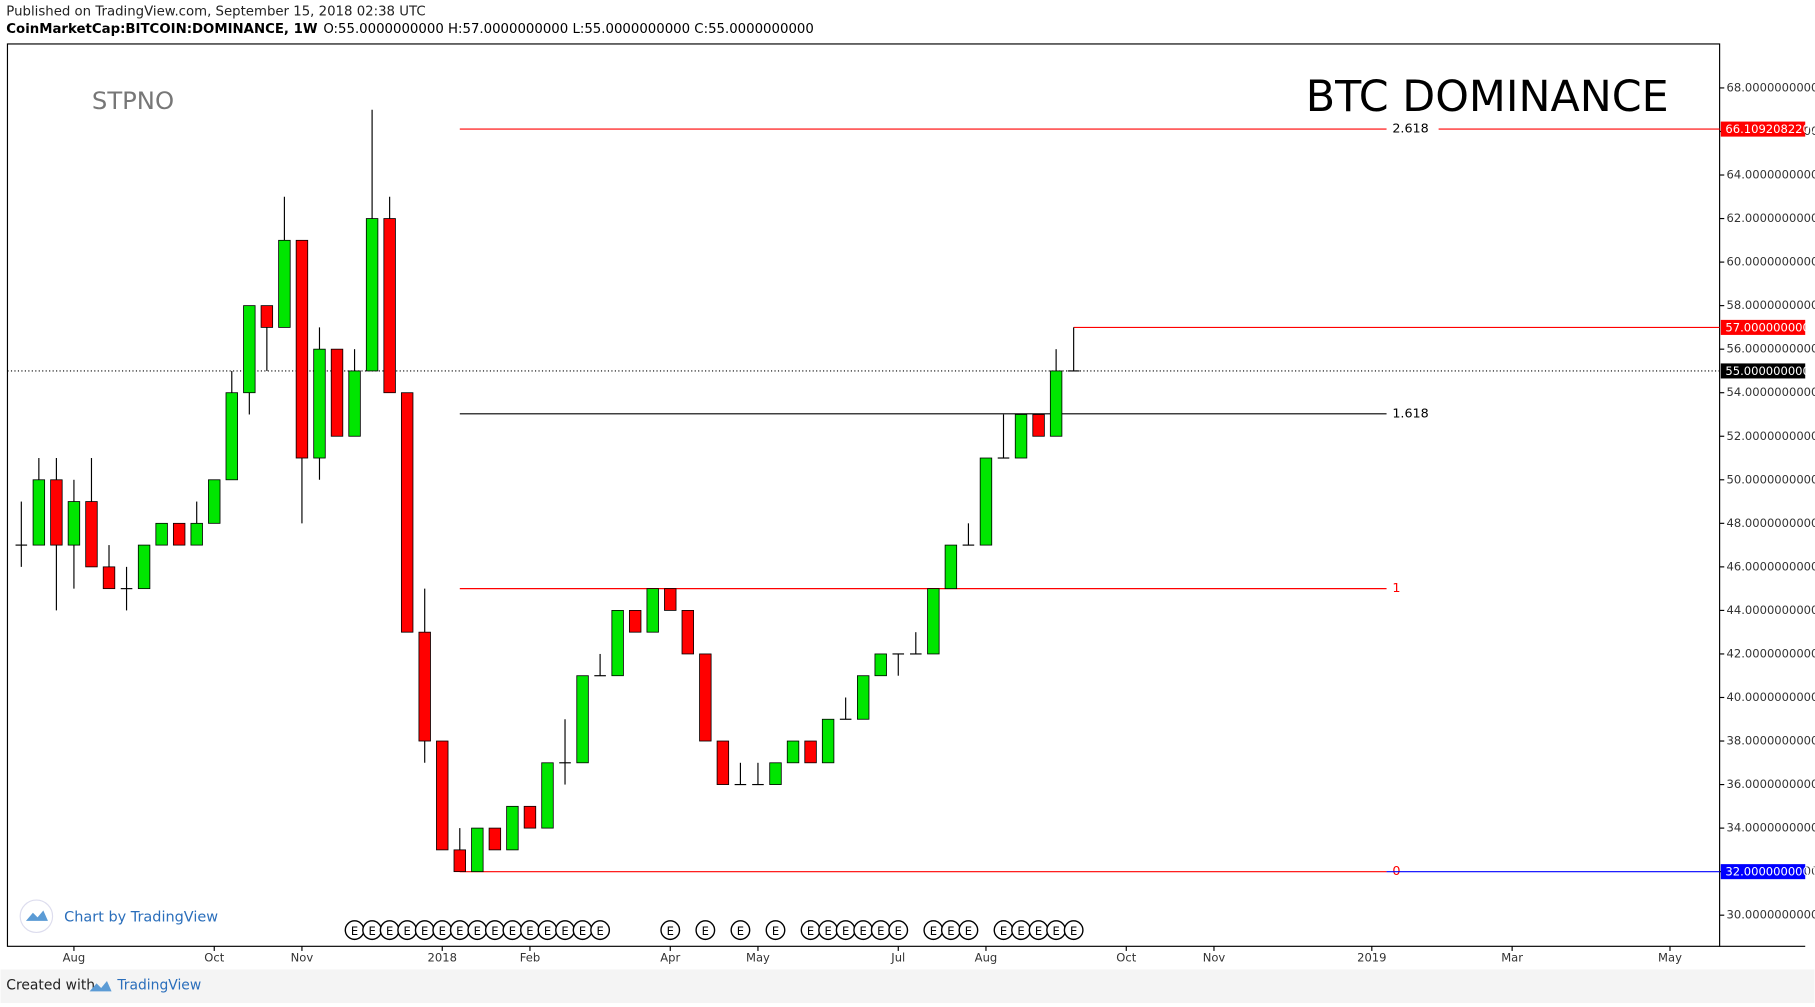 The width and height of the screenshot is (1815, 1007). What do you see at coordinates (1771, 305) in the screenshot?
I see `y-tick-label: 58.0000000000` at bounding box center [1771, 305].